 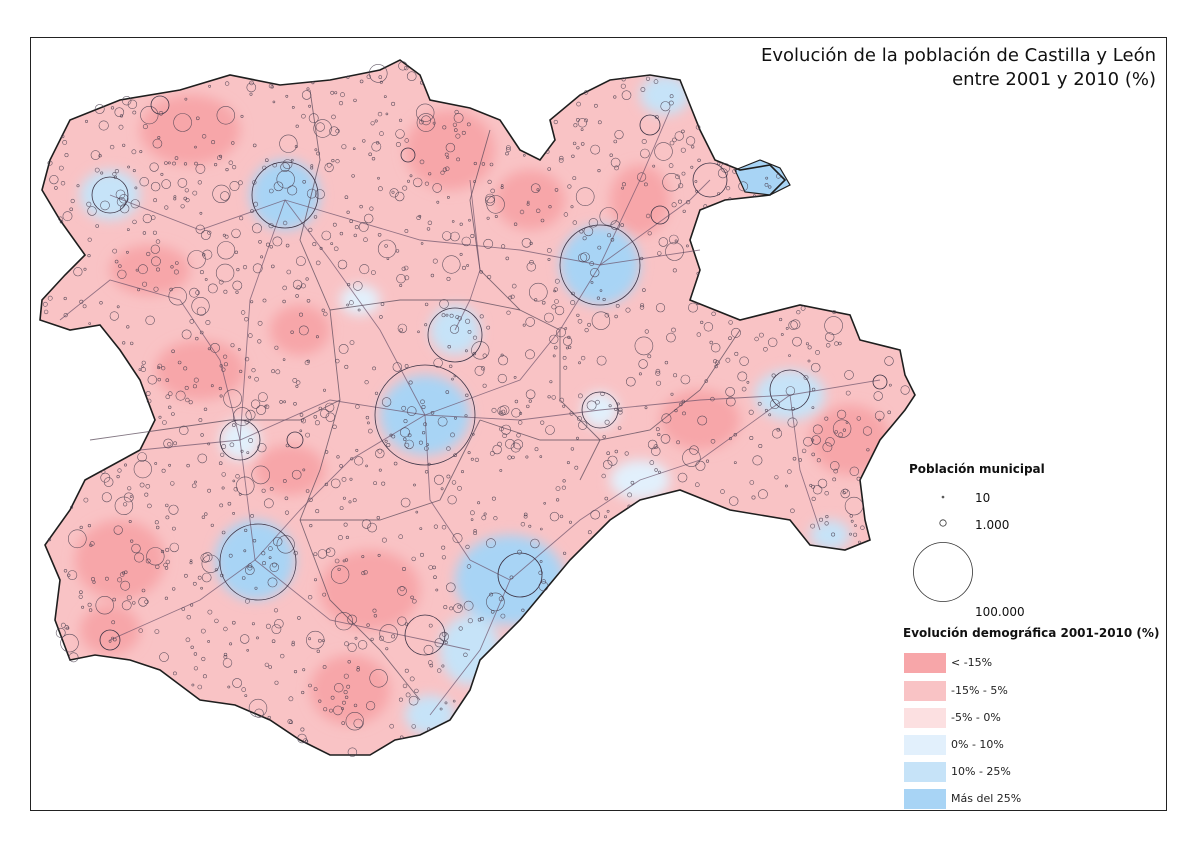 What do you see at coordinates (983, 498) in the screenshot?
I see `size-legend-label-10: 10` at bounding box center [983, 498].